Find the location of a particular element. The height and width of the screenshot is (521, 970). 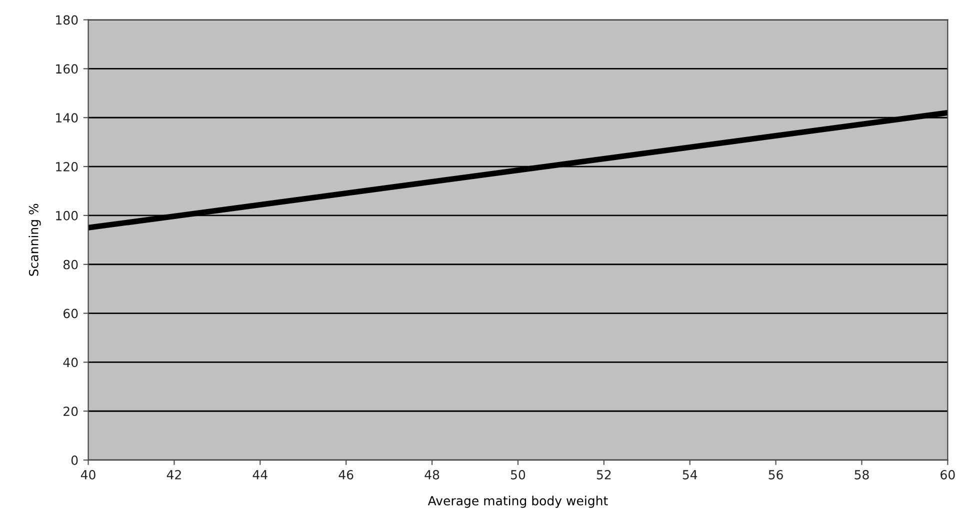

y-tick-label: 140 is located at coordinates (67, 118).